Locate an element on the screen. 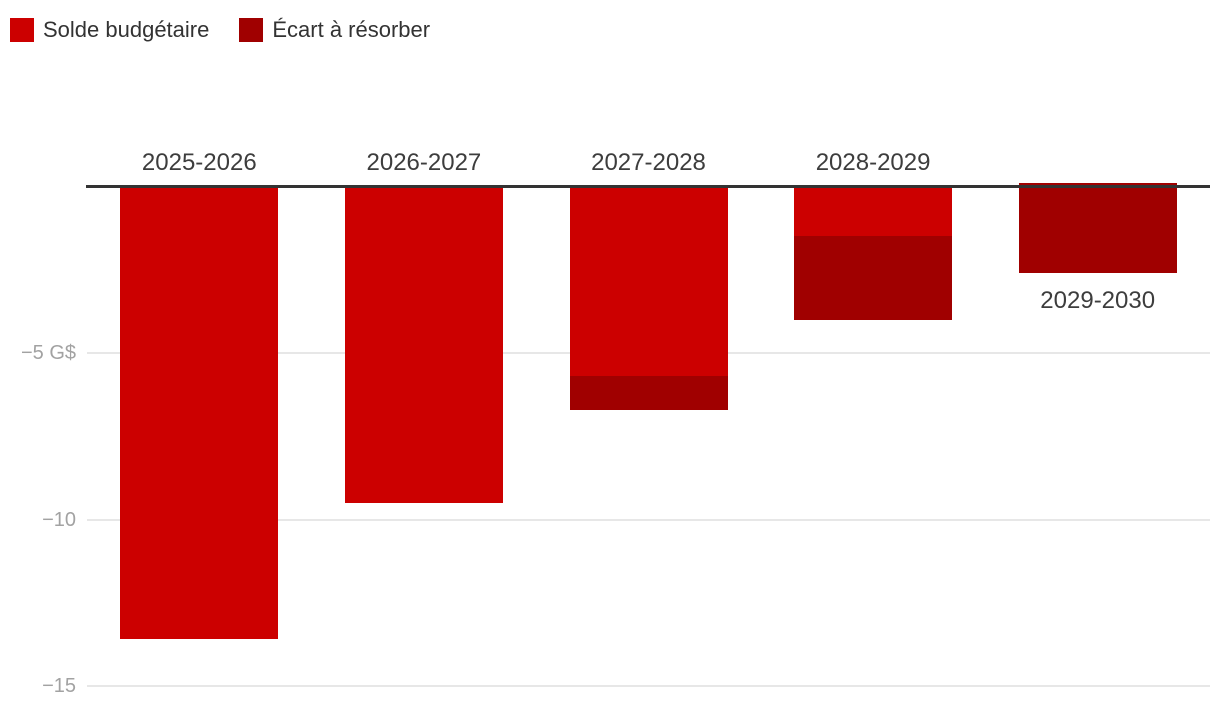 The image size is (1220, 714). gridline--15 is located at coordinates (648, 686).